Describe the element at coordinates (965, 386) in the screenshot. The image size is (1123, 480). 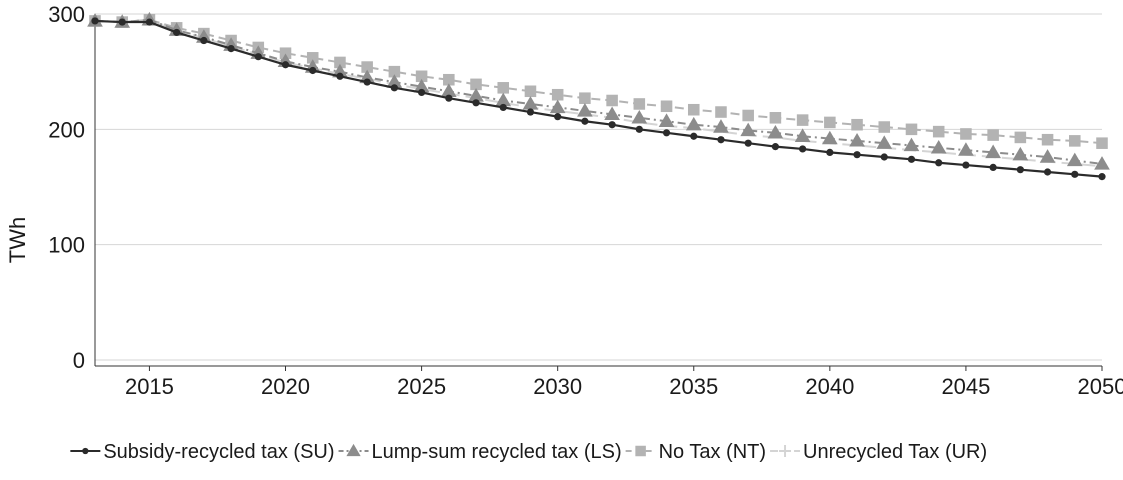
I see `x-tick-label: 2045` at that location.